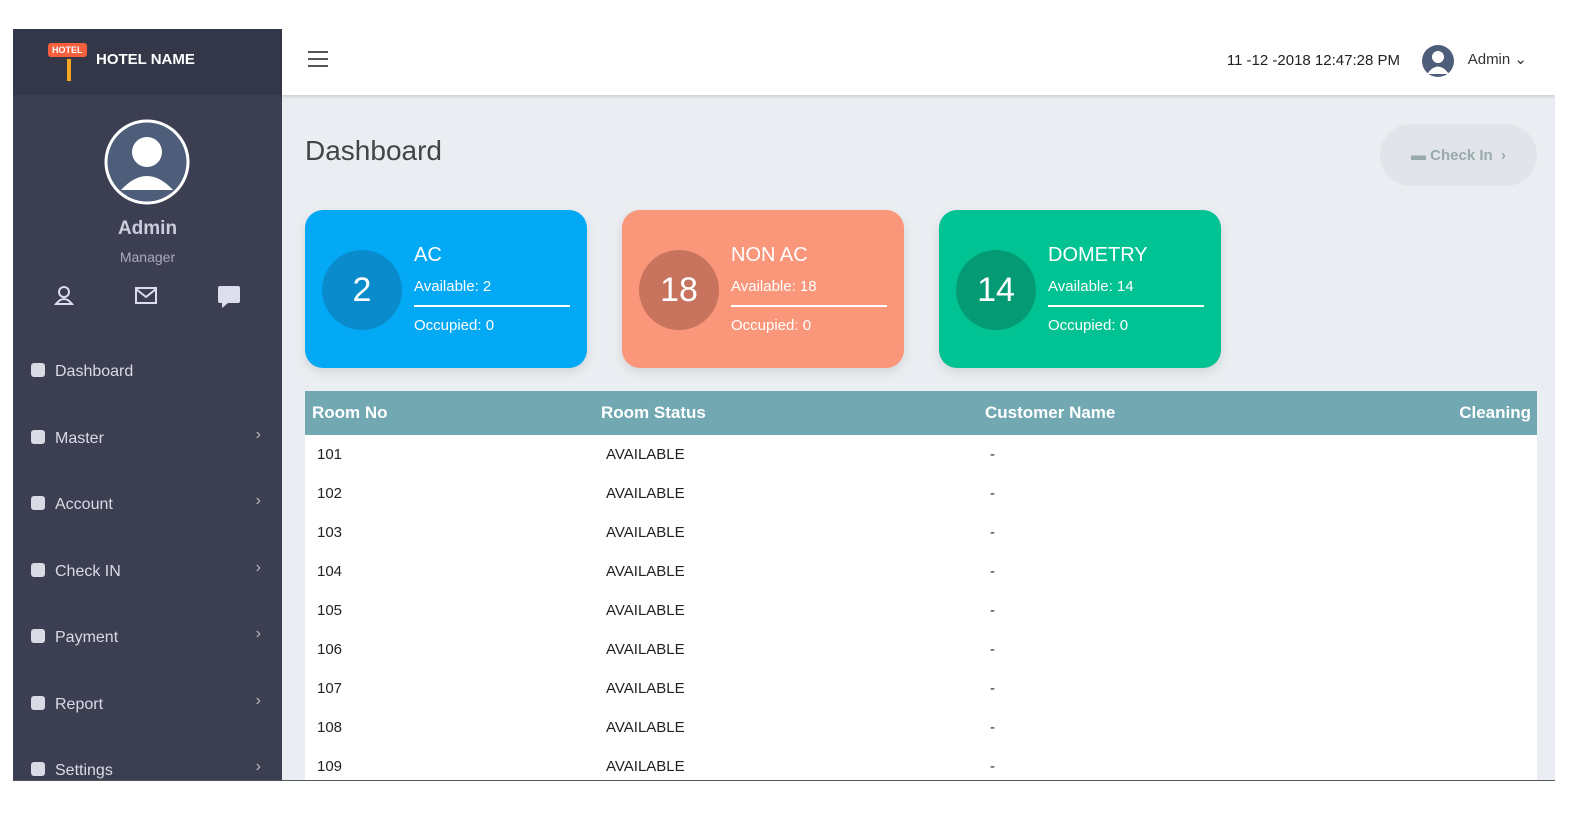  I want to click on nav-item: Check IN ›, so click(146, 570).